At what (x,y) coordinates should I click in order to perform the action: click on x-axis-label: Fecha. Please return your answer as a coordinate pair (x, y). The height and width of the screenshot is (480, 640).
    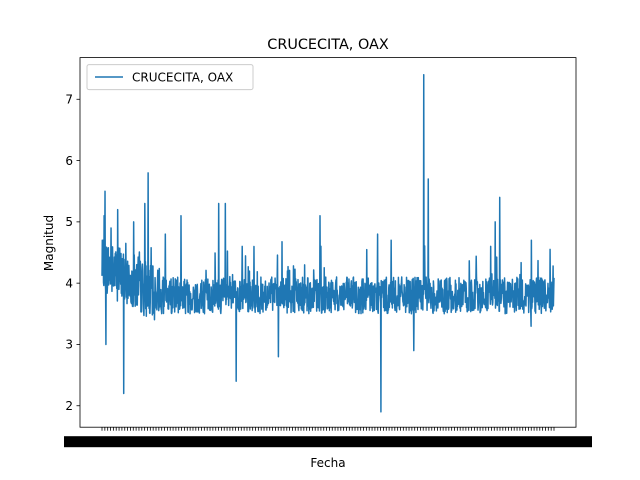
    Looking at the image, I should click on (327, 463).